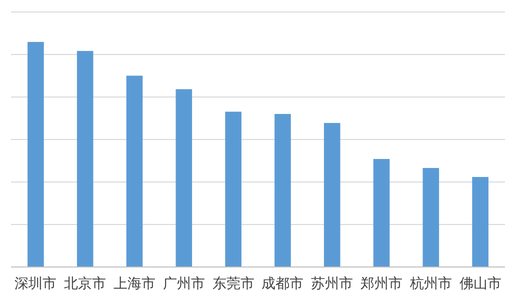  I want to click on x-tick-label: 成都市, so click(283, 284).